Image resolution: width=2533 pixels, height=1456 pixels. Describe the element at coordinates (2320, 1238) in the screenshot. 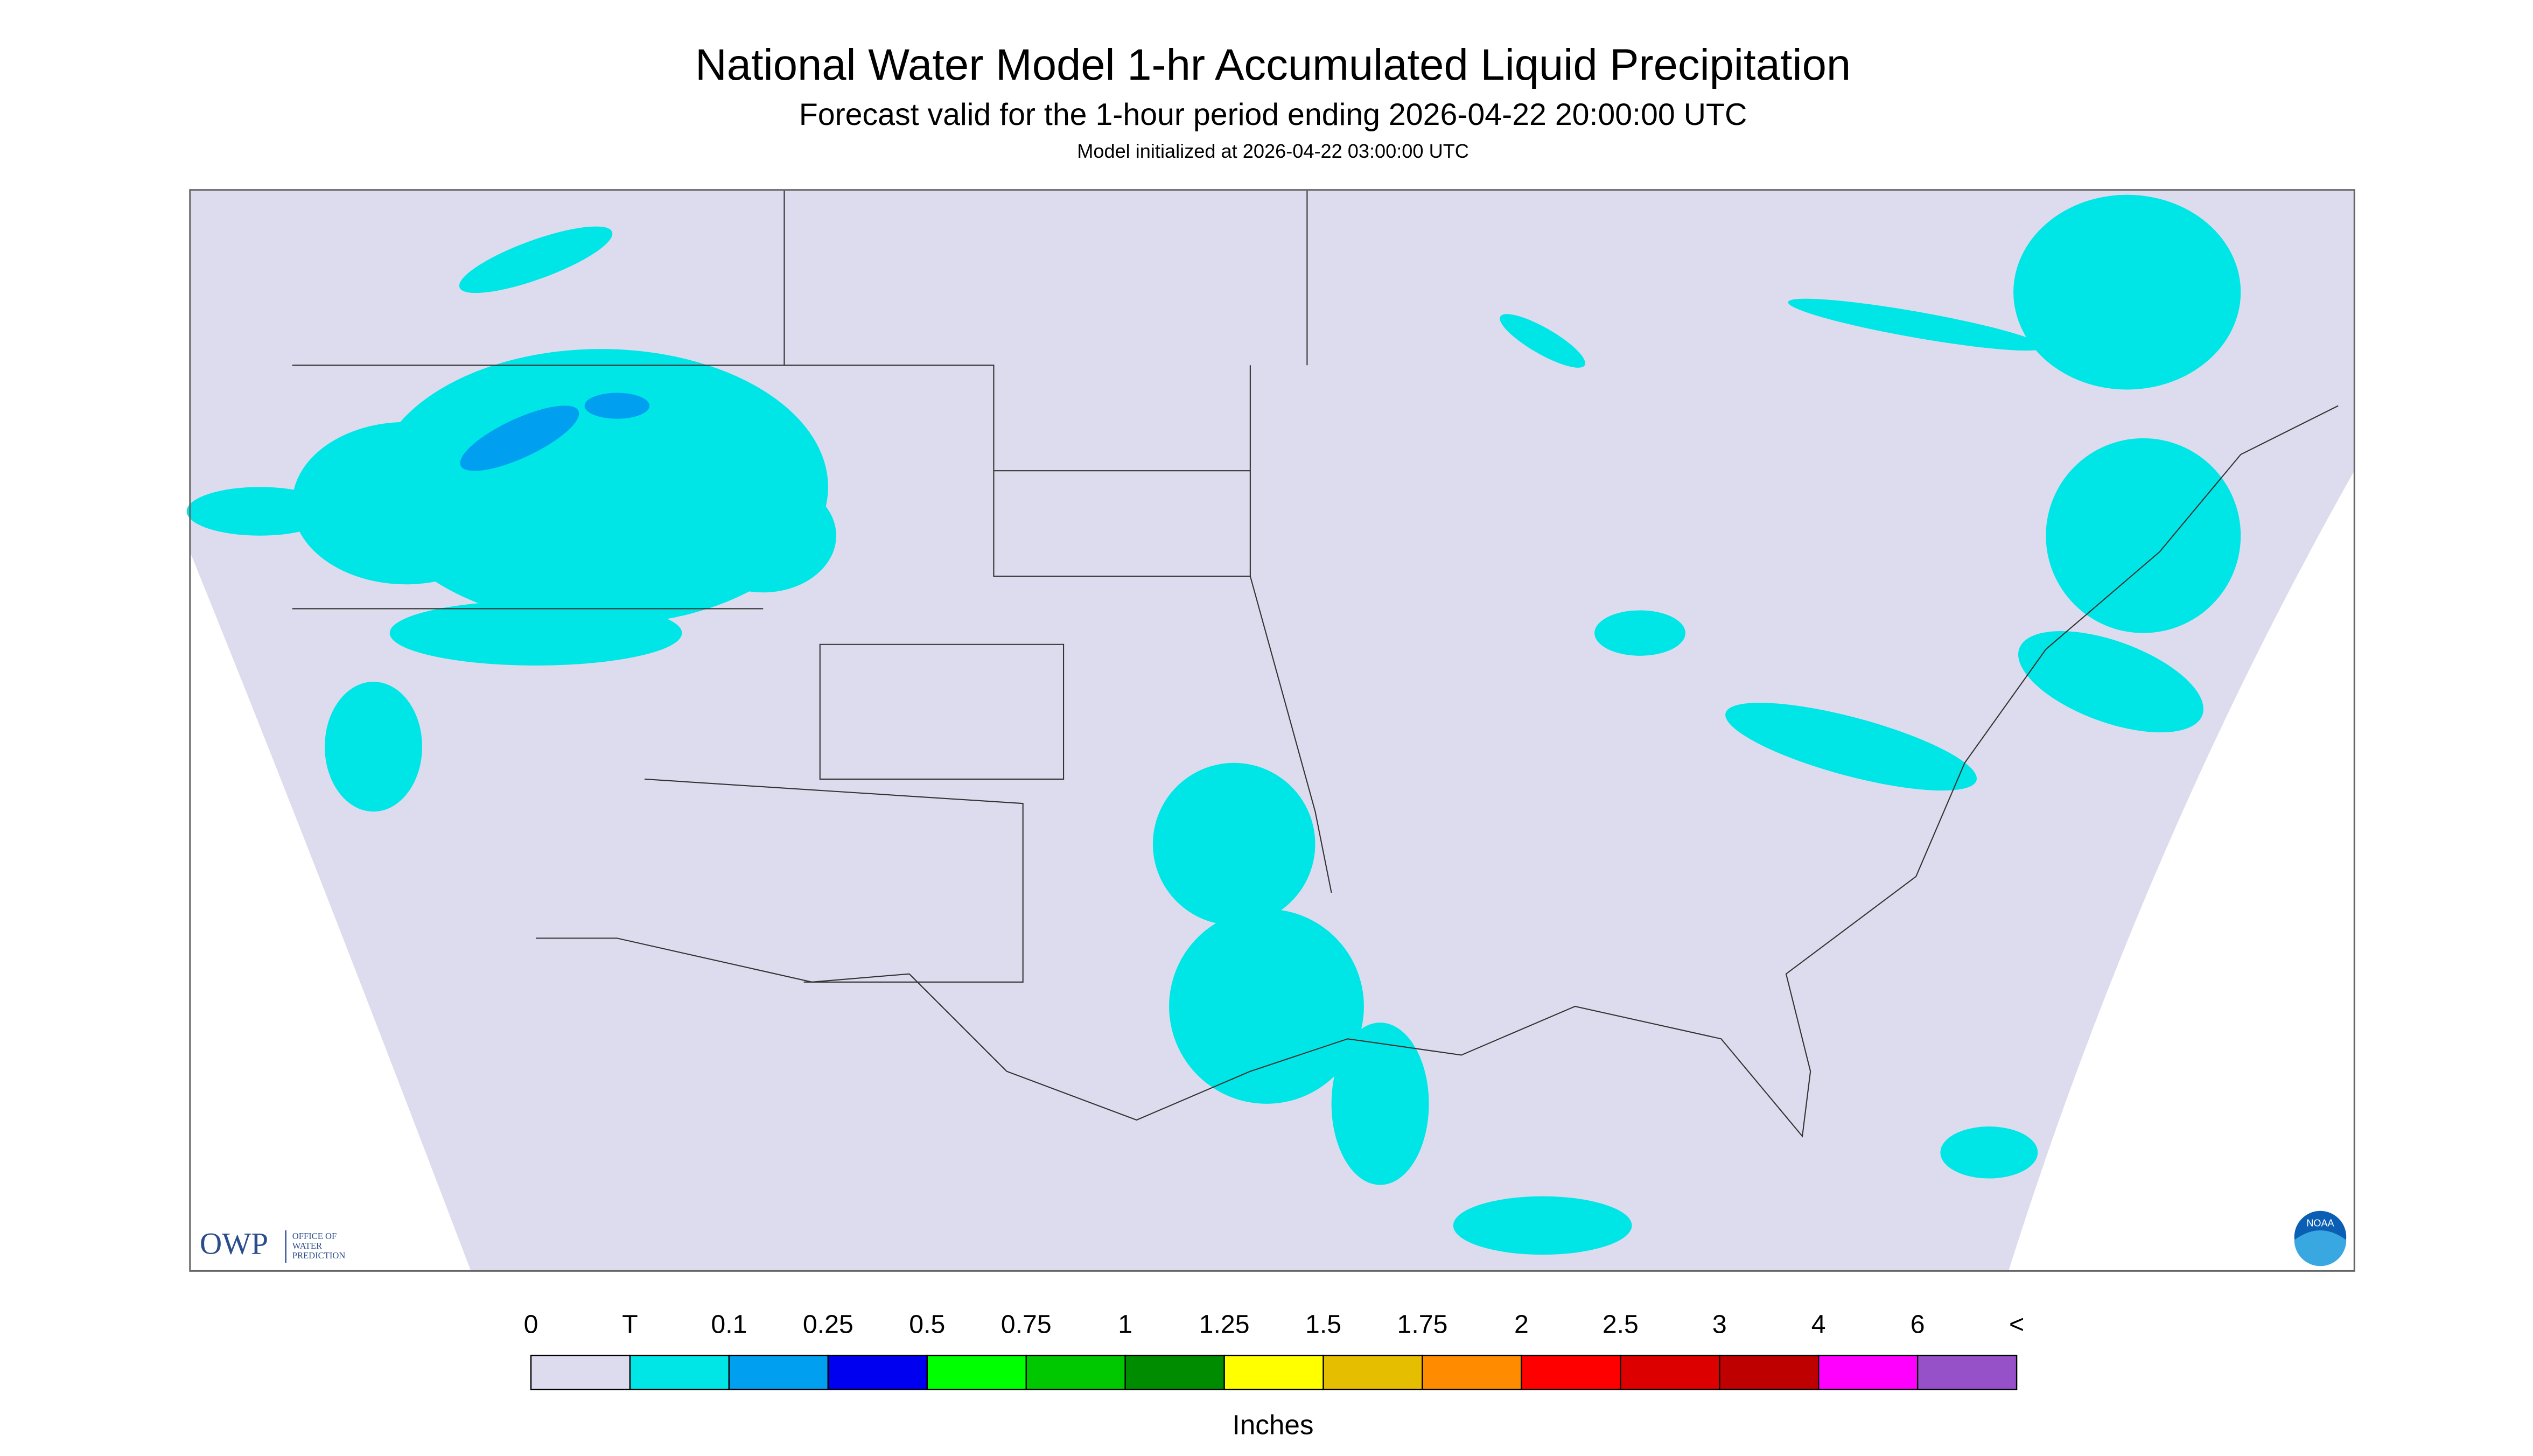

I see `noaa-logo: NOAA` at that location.